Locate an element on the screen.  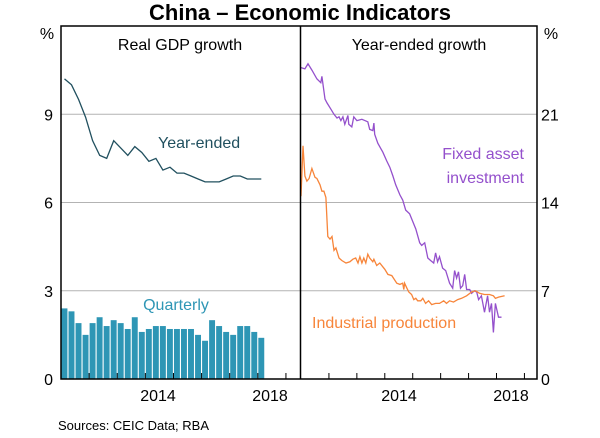
year-ended-gdp-line is located at coordinates (163, 130).